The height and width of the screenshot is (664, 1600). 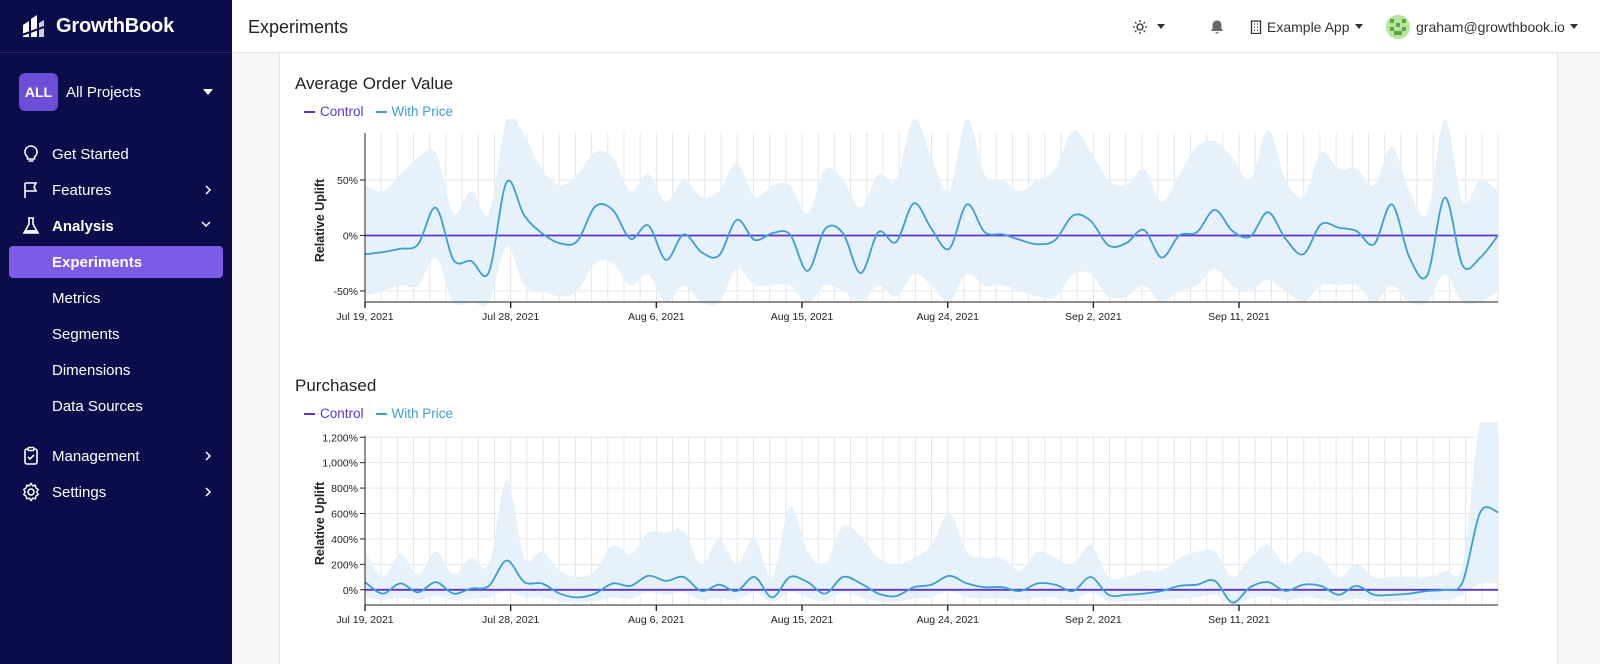 I want to click on chart-title: Average Order Value, so click(x=374, y=83).